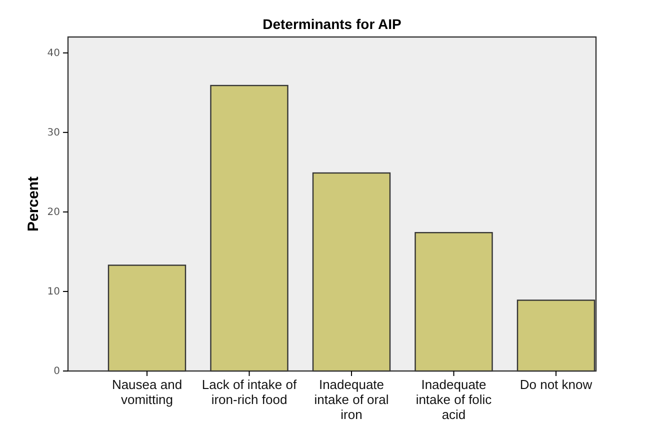 This screenshot has height=427, width=667. Describe the element at coordinates (53, 212) in the screenshot. I see `y-tick-label: 20` at that location.